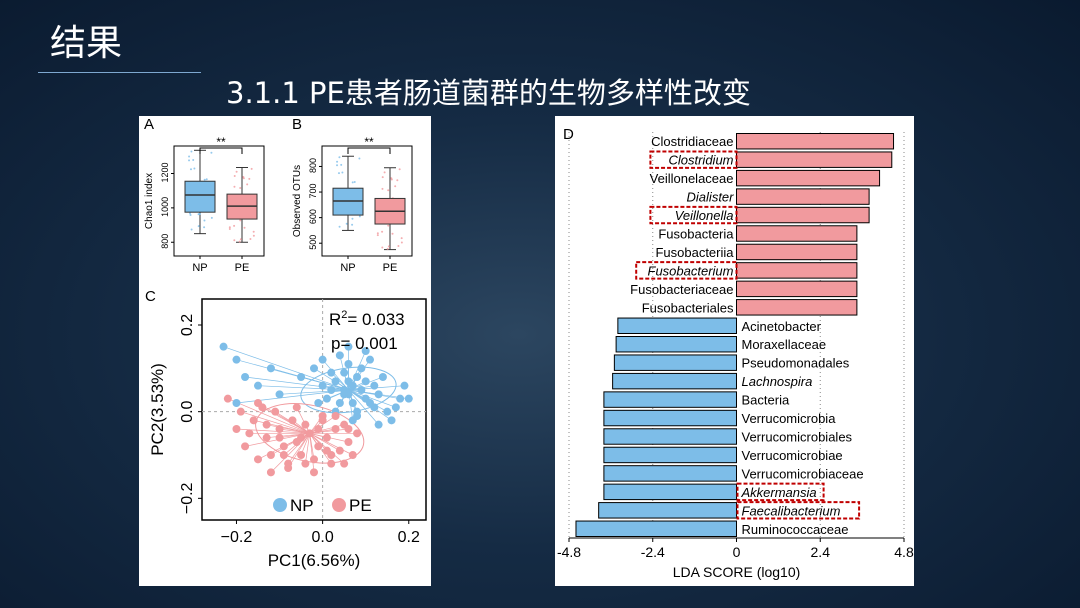  What do you see at coordinates (782, 326) in the screenshot?
I see `lda-taxon-label: Acinetobacter` at bounding box center [782, 326].